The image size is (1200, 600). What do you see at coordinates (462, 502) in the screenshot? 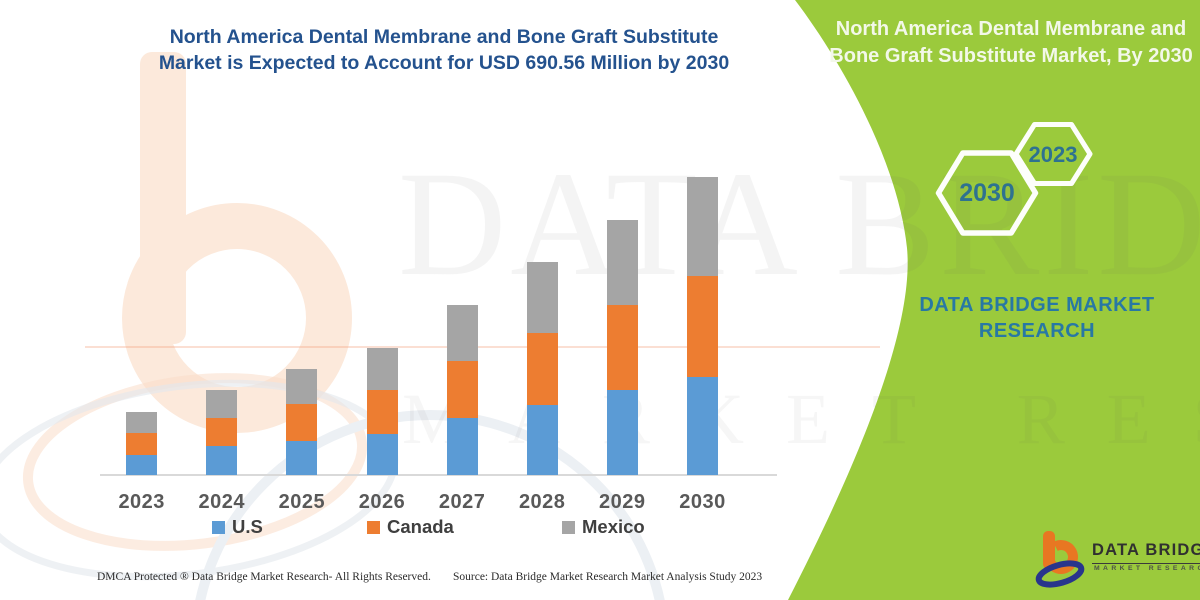
I see `year-label-2027: 2027` at bounding box center [462, 502].